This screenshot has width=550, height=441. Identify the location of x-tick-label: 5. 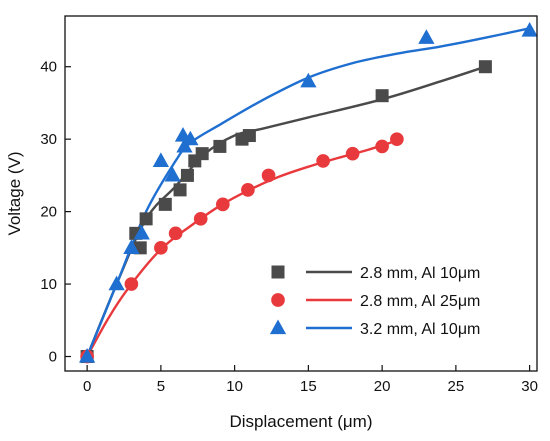
(161, 386).